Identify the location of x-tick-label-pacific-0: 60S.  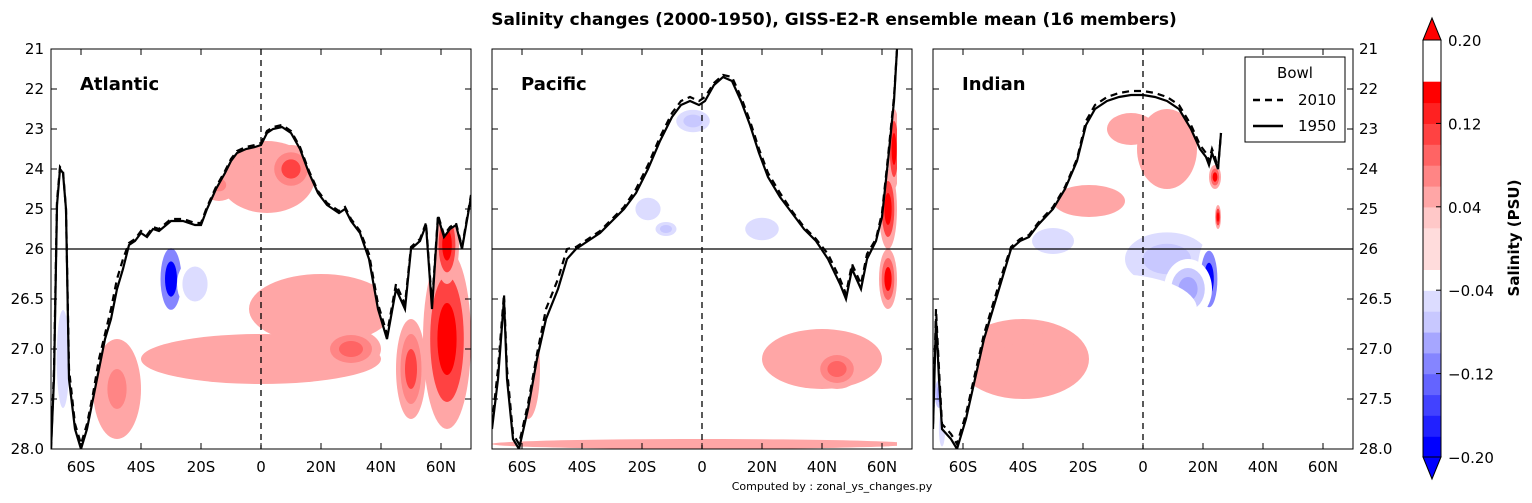
(522, 467).